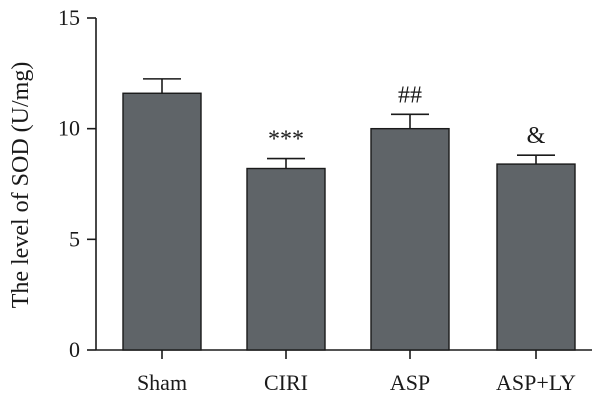 This screenshot has height=404, width=600. Describe the element at coordinates (410, 382) in the screenshot. I see `x-tick-label: ASP` at that location.